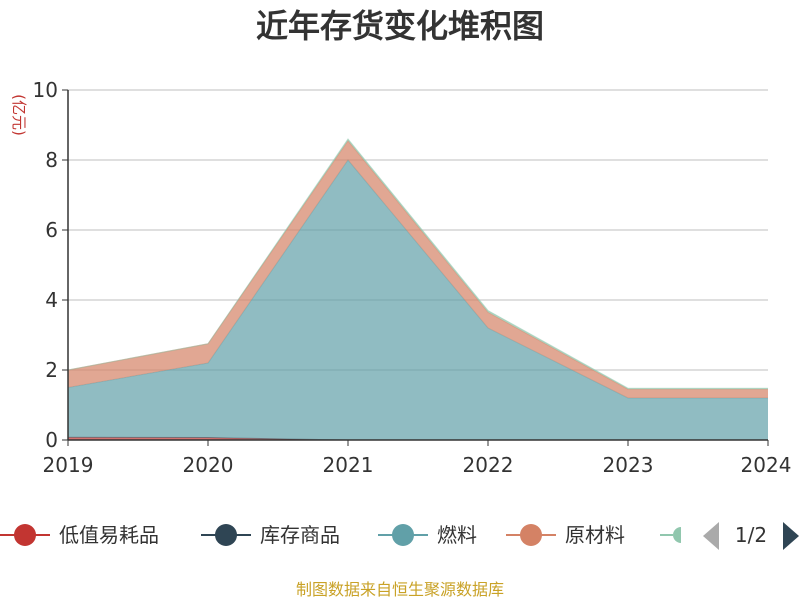  I want to click on legend-label: 低值易耗品, so click(109, 535).